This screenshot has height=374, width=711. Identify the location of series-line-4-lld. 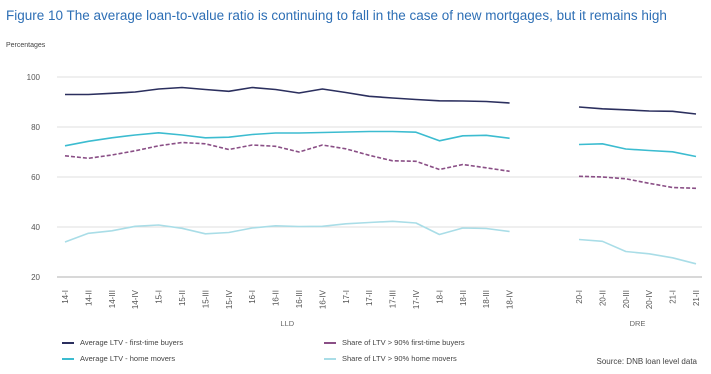
(287, 231).